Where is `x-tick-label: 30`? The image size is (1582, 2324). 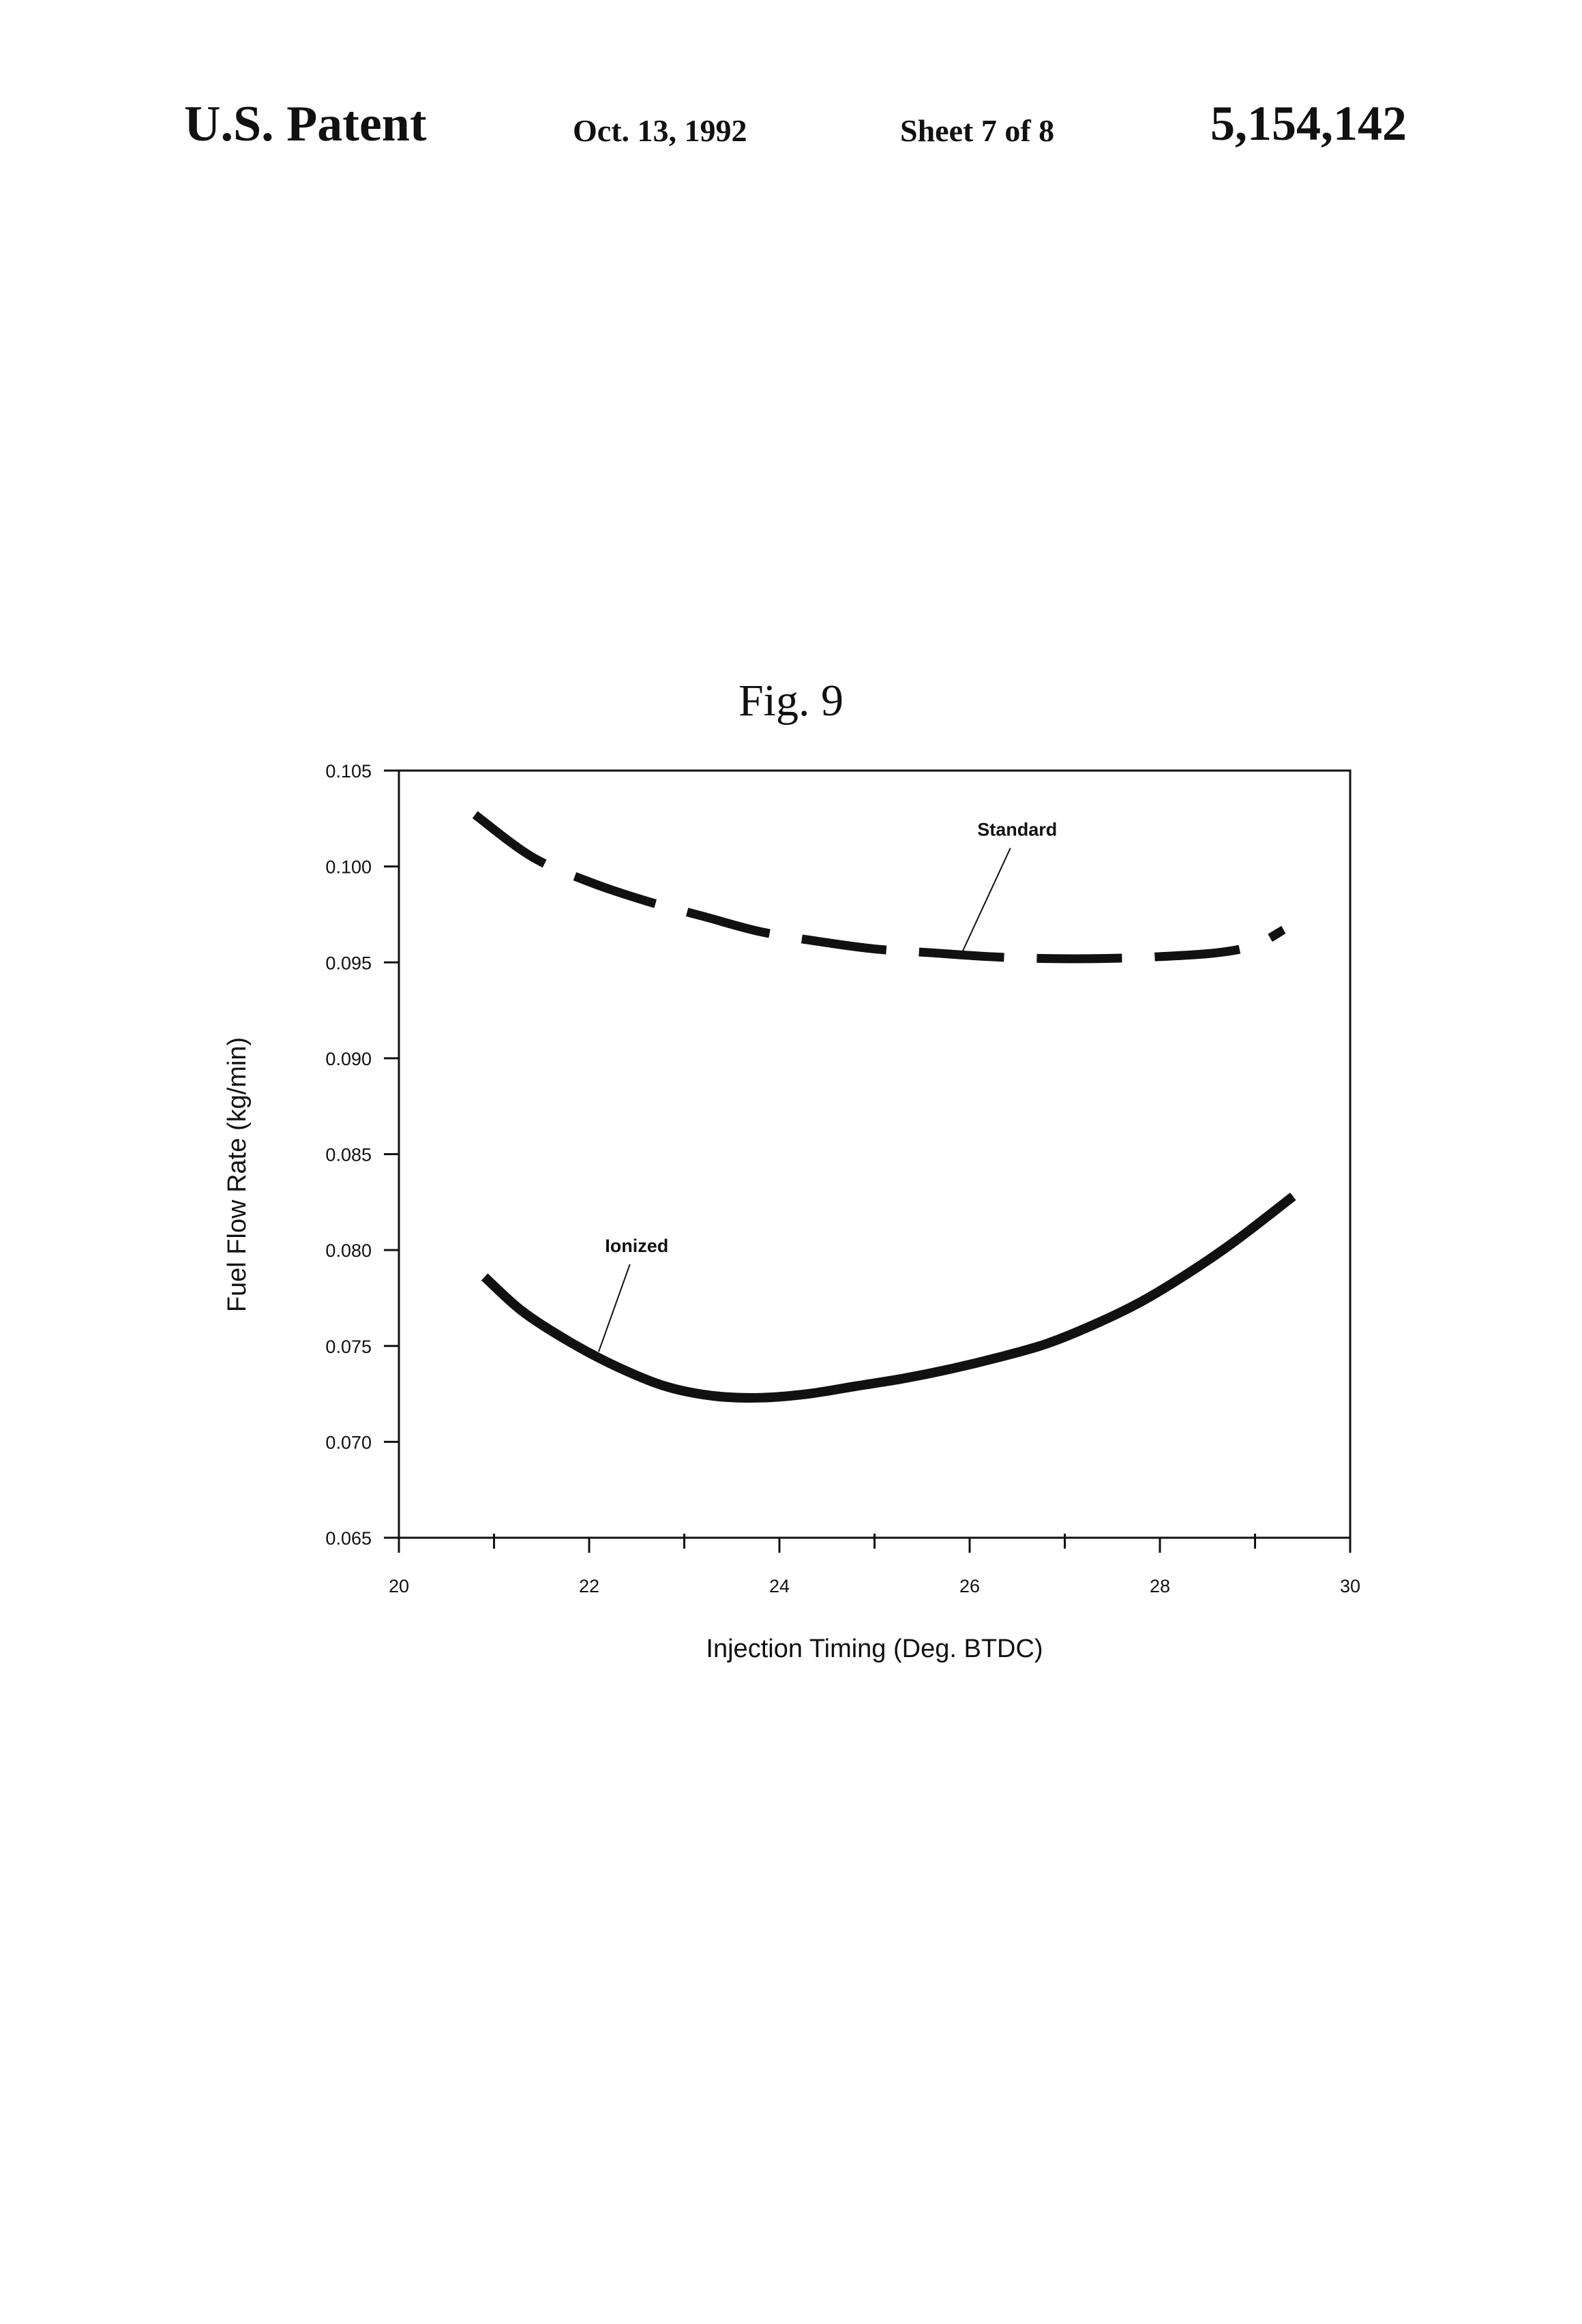
x-tick-label: 30 is located at coordinates (1350, 1586).